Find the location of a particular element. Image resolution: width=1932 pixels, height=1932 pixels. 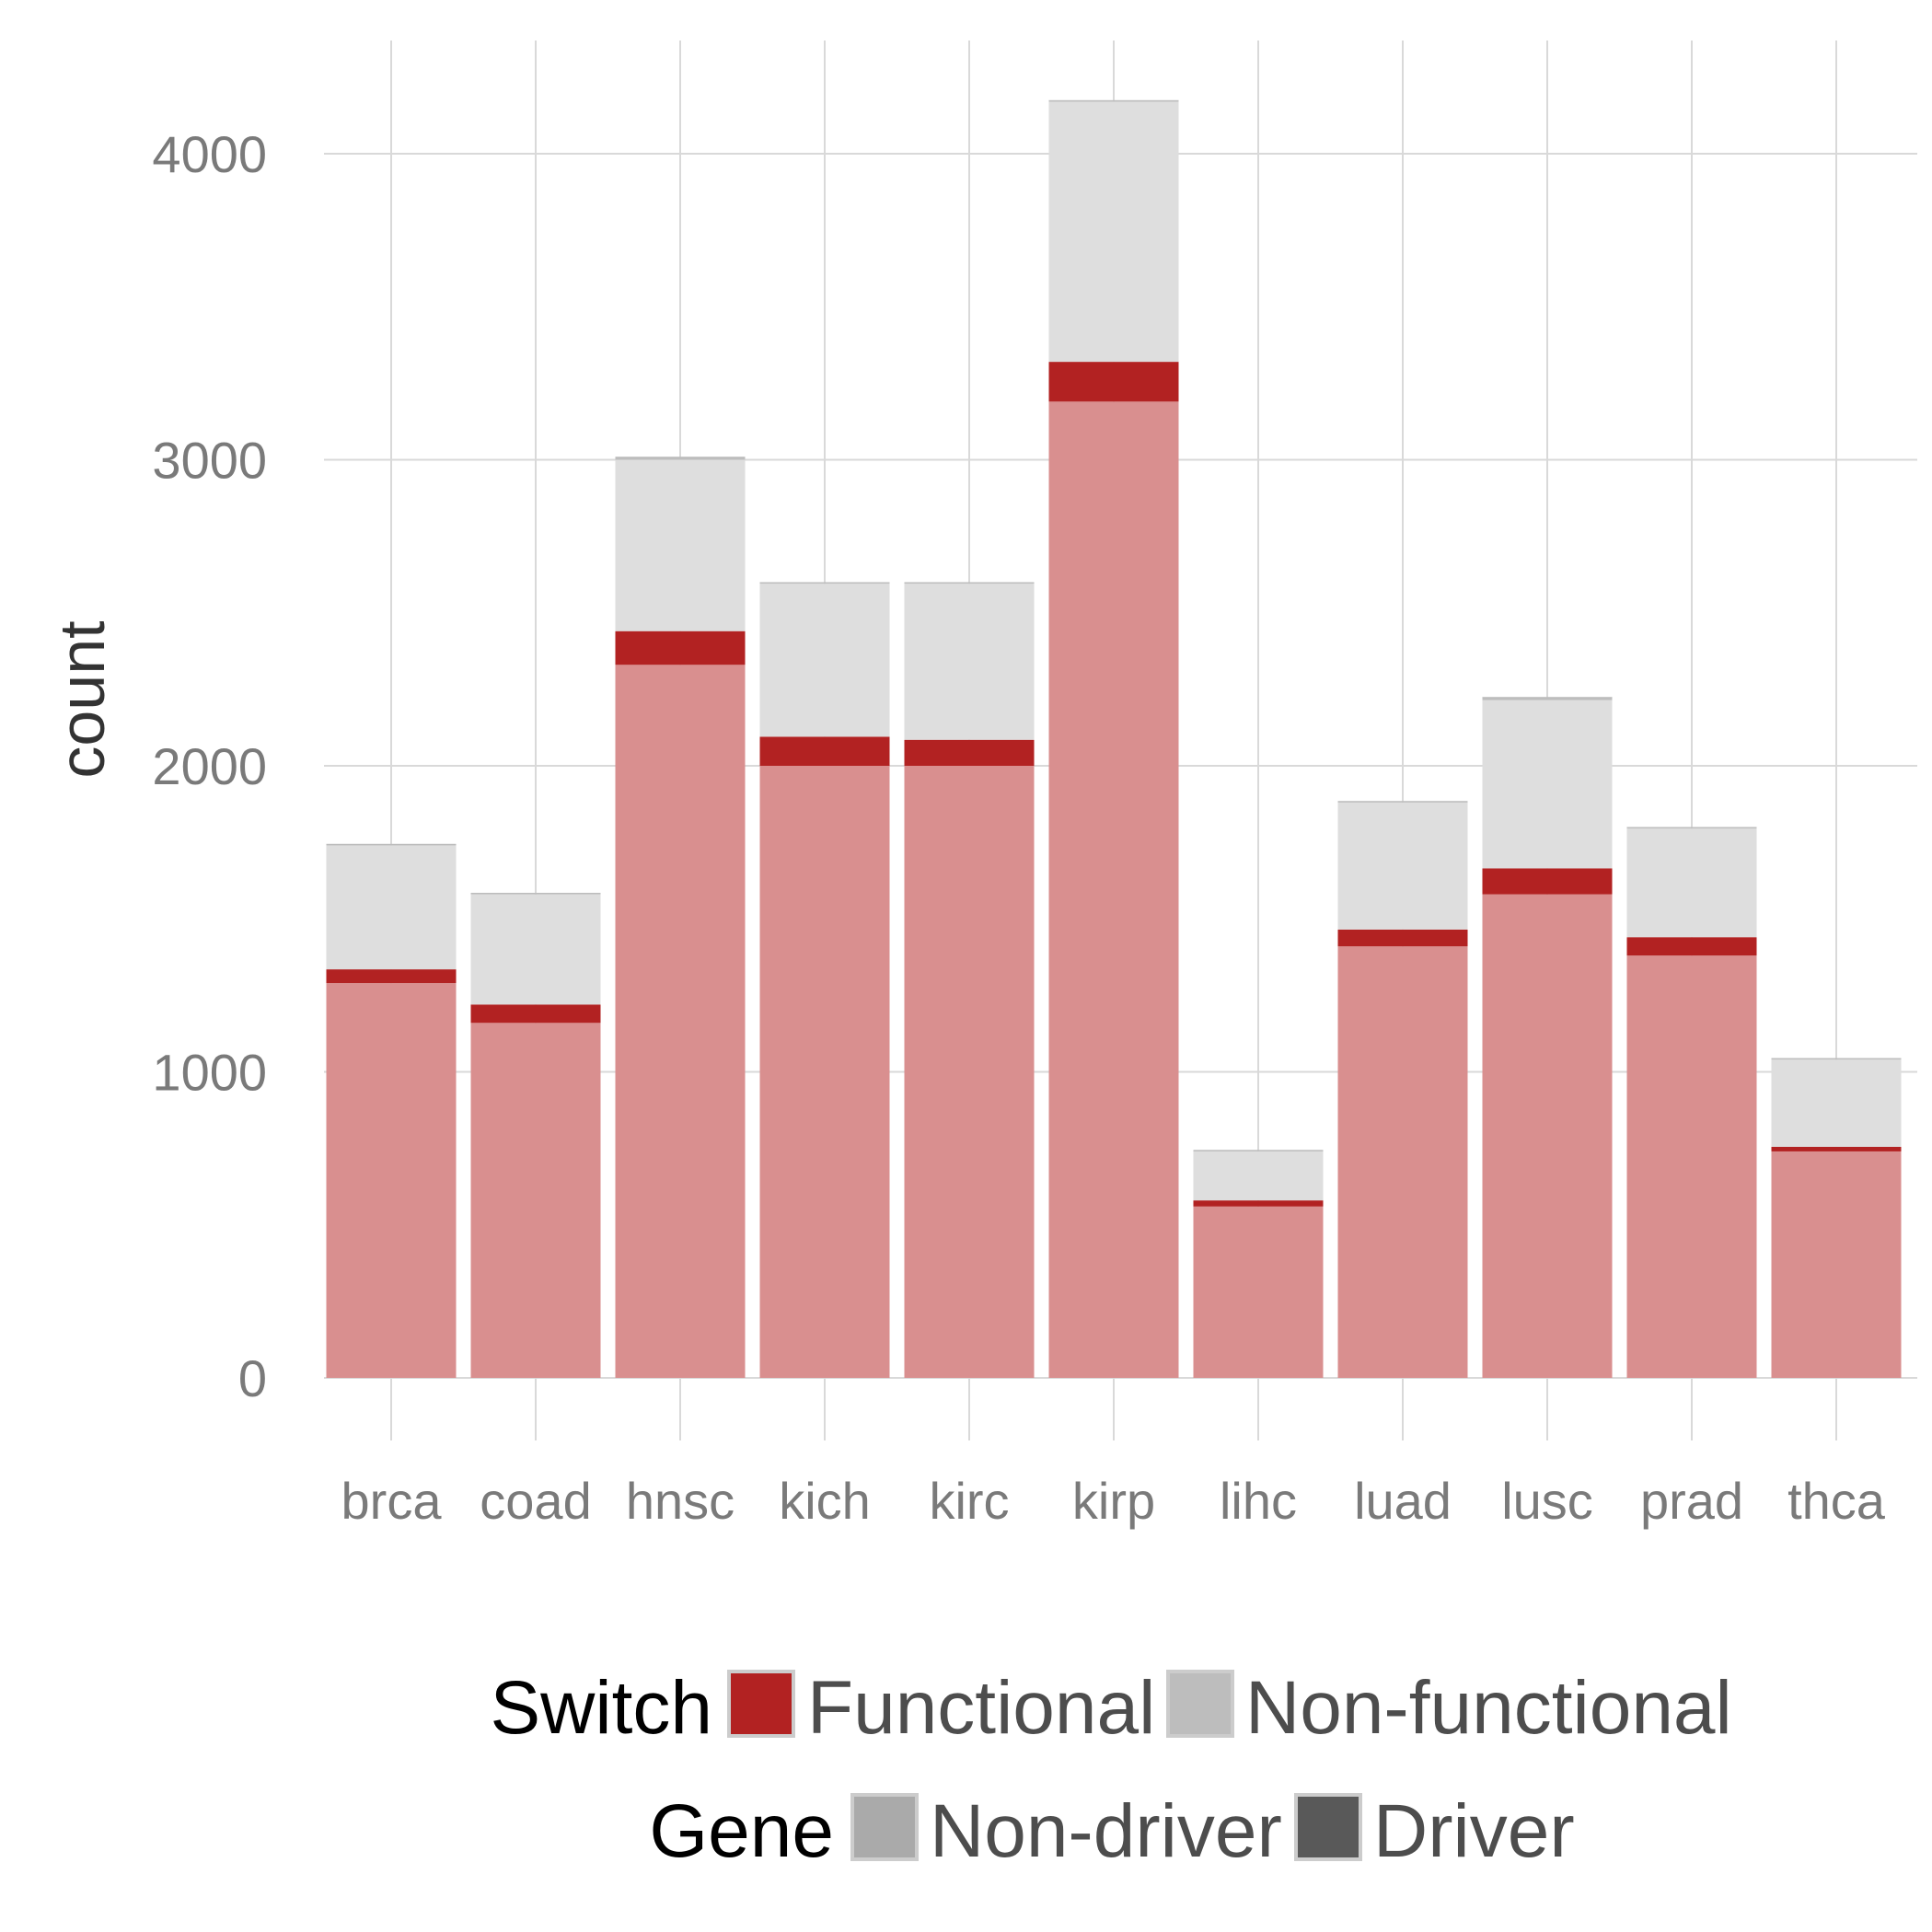

y-tick-label: 1000 is located at coordinates (210, 1073).